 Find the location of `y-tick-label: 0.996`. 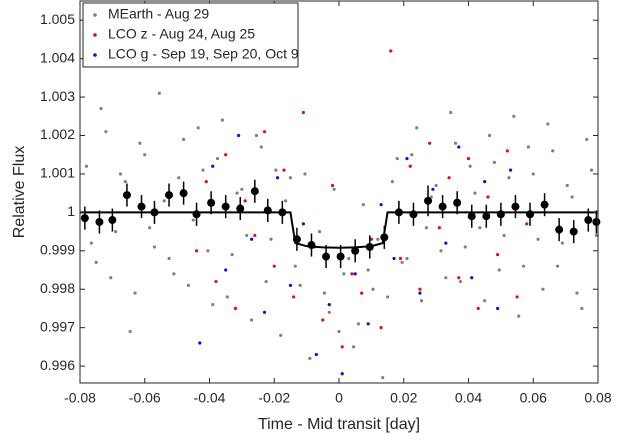

y-tick-label: 0.996 is located at coordinates (57, 365).